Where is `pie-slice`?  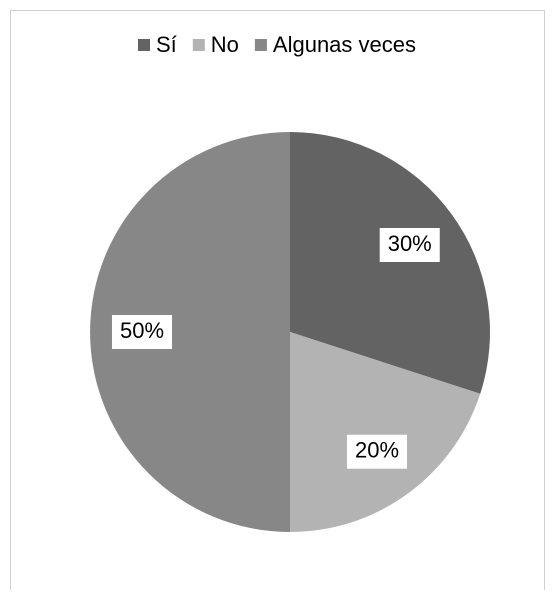
pie-slice is located at coordinates (385, 432).